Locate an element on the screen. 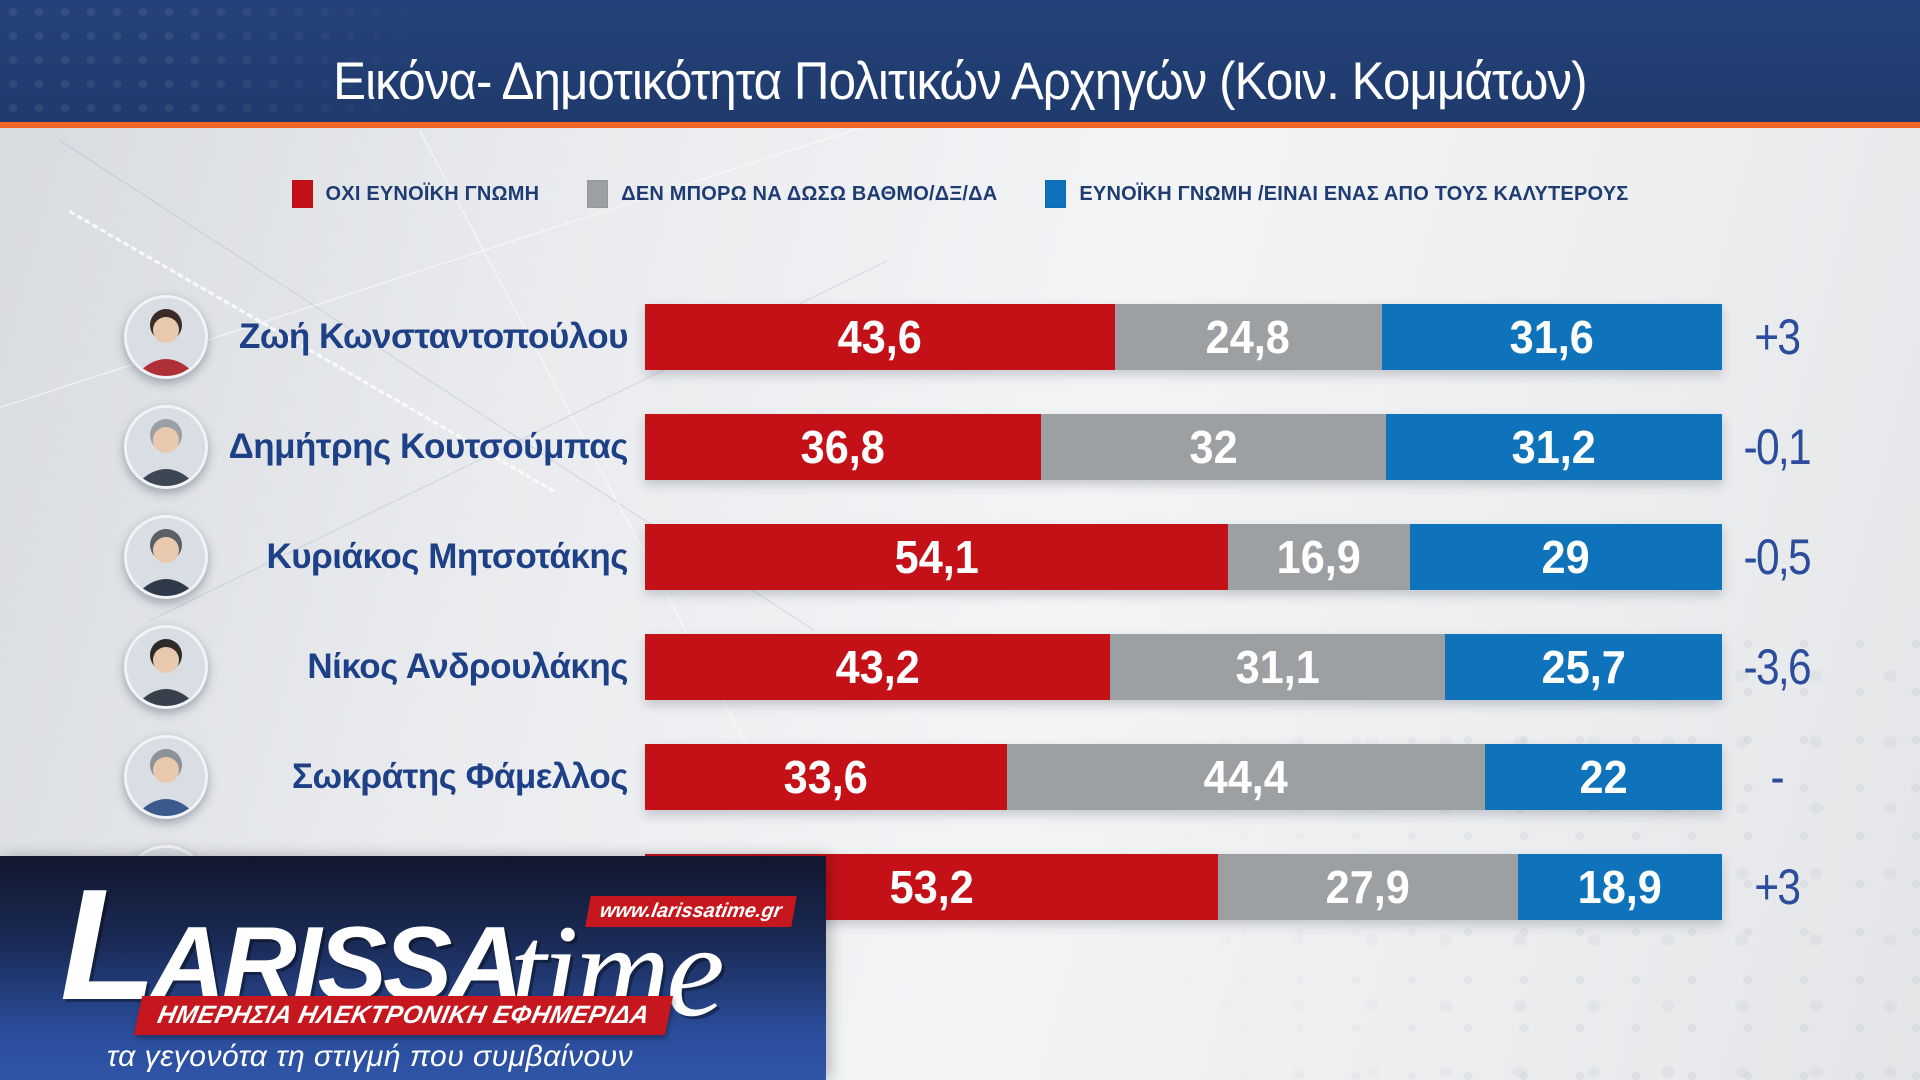 The image size is (1920, 1080). legend-swatch-blue-icon is located at coordinates (1056, 194).